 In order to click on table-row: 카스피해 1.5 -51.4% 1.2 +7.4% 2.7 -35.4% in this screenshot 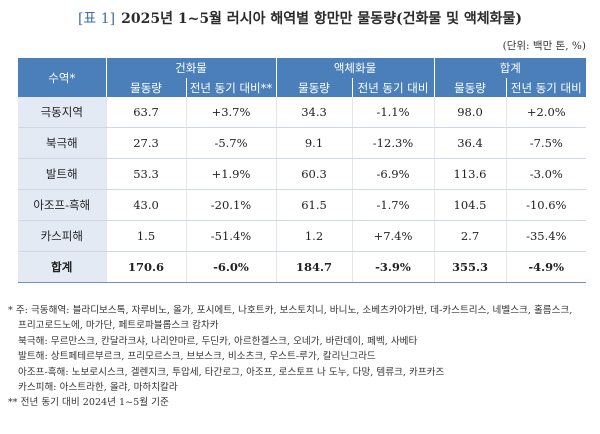, I will do `click(302, 236)`.